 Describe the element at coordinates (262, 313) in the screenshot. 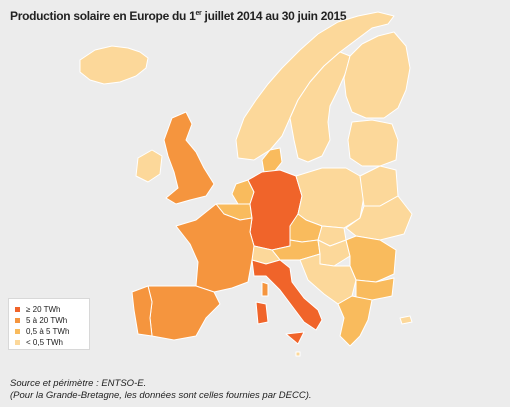

I see `region-sardinia` at that location.